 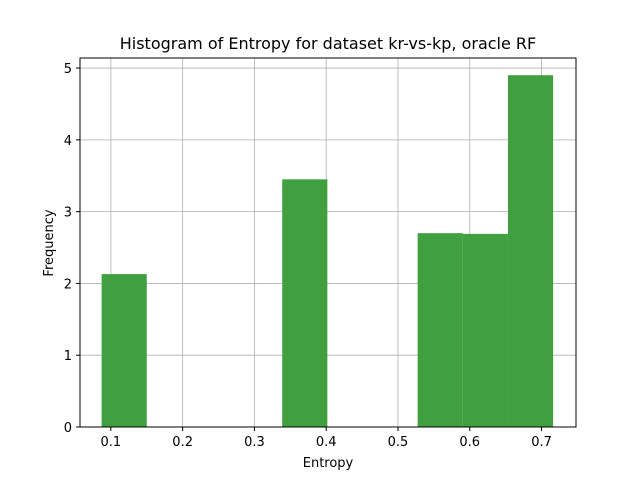 What do you see at coordinates (326, 442) in the screenshot?
I see `x-tick-label: 0.4` at bounding box center [326, 442].